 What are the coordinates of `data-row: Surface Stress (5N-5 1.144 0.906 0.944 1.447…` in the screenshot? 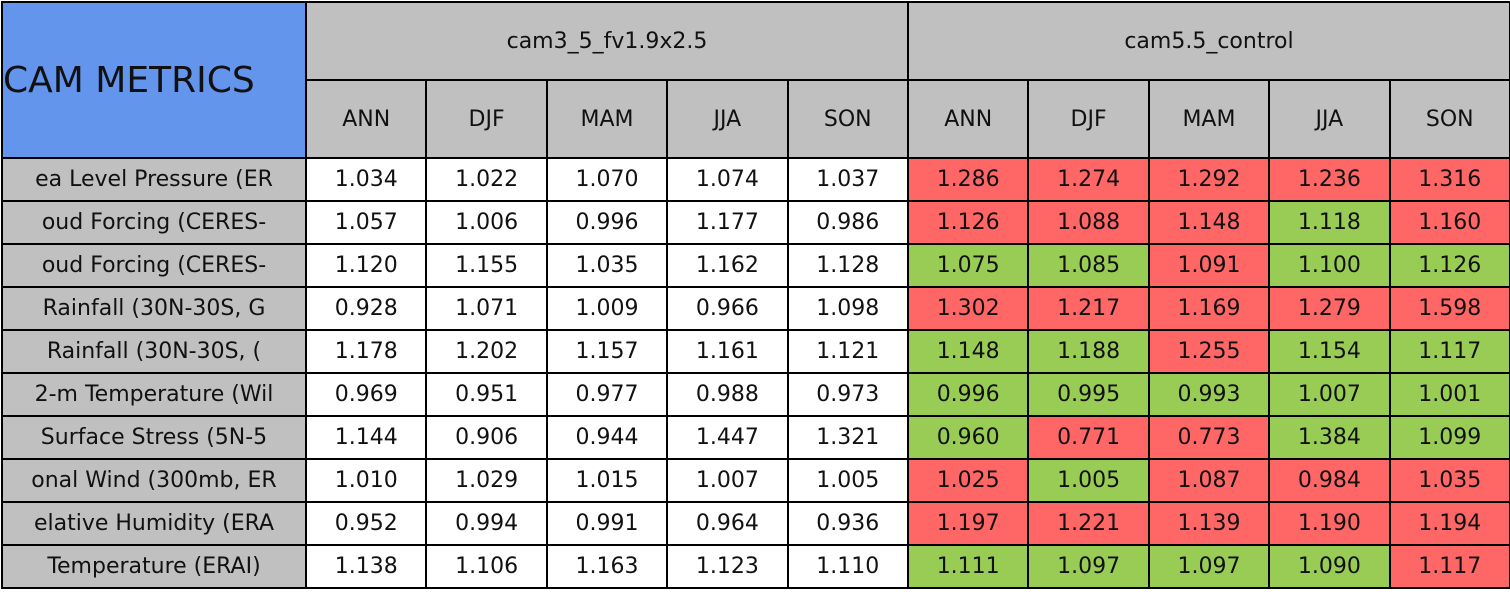 It's located at (755, 437).